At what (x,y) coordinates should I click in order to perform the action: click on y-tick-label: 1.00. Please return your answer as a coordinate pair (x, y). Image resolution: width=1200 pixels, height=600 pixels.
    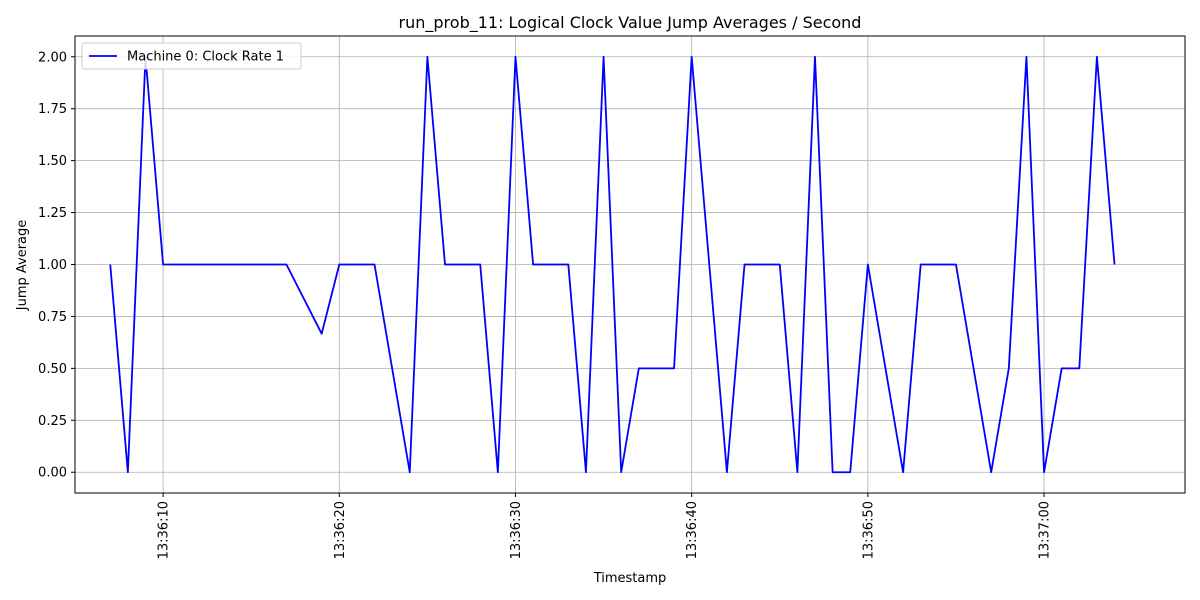
    Looking at the image, I should click on (52, 265).